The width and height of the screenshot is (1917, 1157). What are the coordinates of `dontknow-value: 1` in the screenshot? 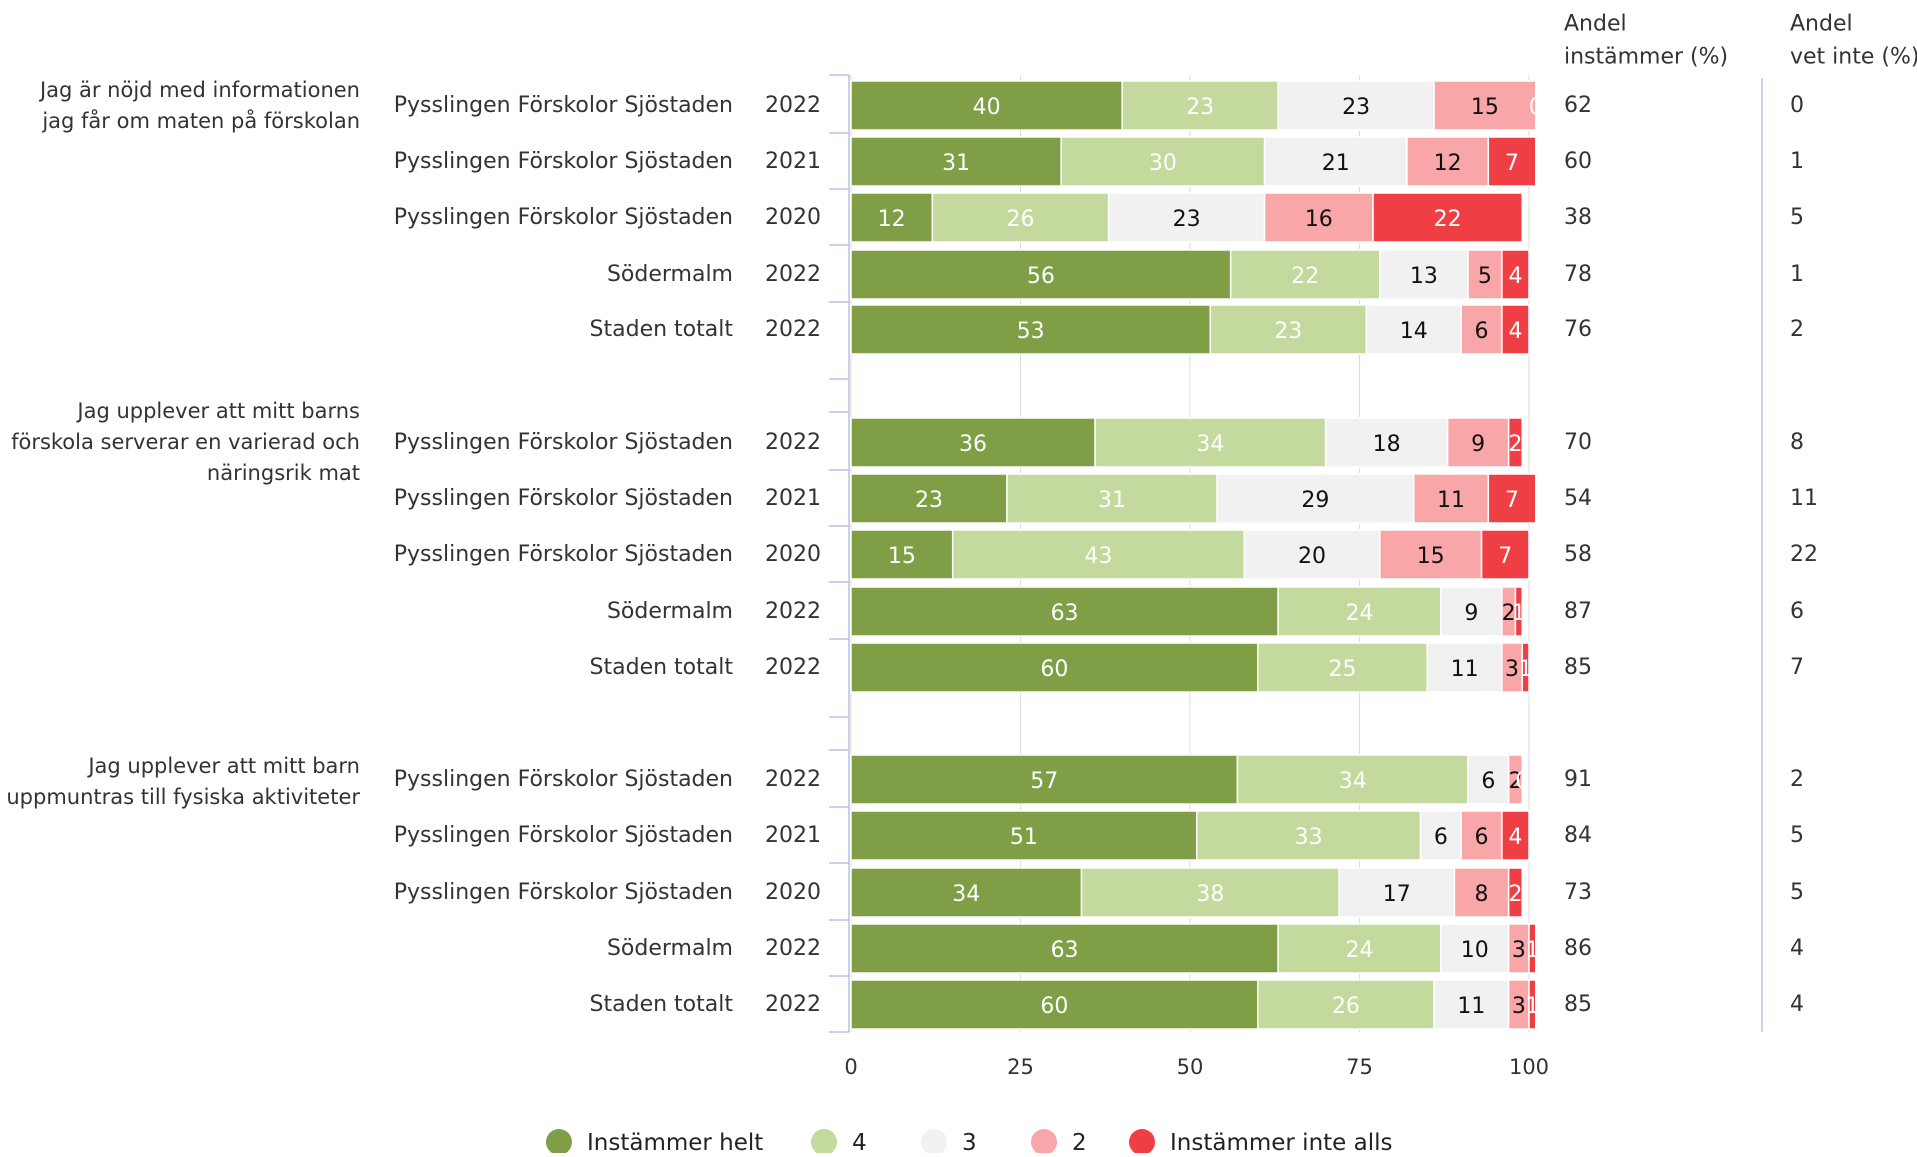 It's located at (1797, 161).